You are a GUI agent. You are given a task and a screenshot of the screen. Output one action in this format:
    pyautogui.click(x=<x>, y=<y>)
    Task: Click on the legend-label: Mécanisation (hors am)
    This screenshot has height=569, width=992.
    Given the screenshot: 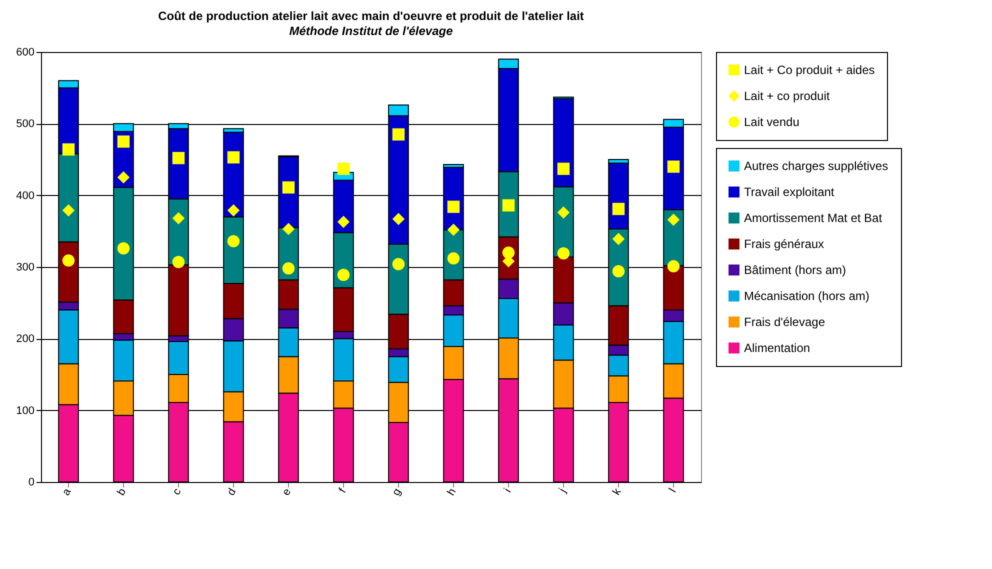 What is the action you would take?
    pyautogui.click(x=807, y=296)
    